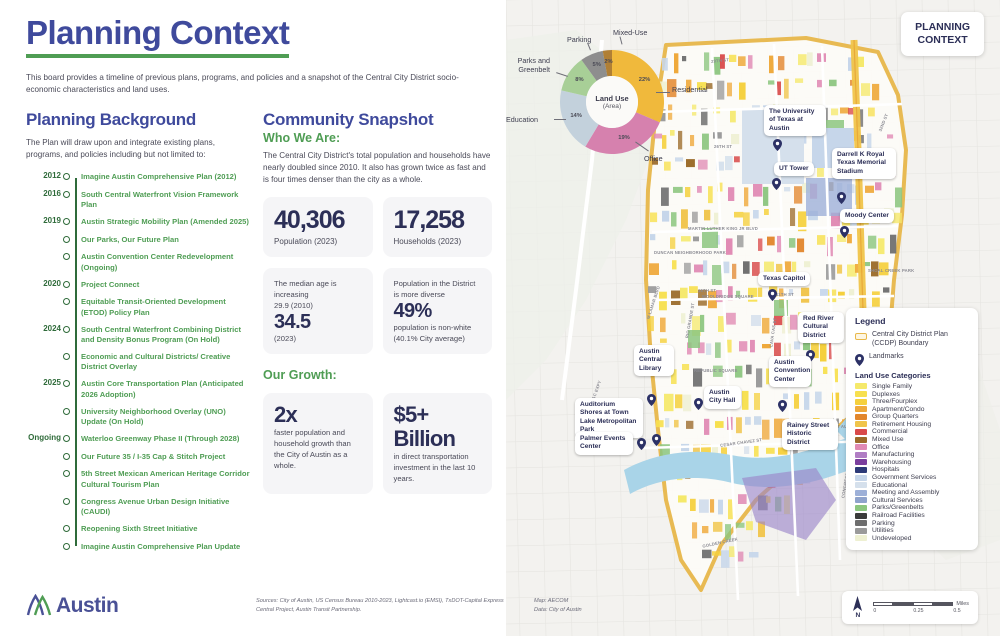 This screenshot has height=636, width=1000. I want to click on stat-card-population: 40,306 Population (2023), so click(318, 227).